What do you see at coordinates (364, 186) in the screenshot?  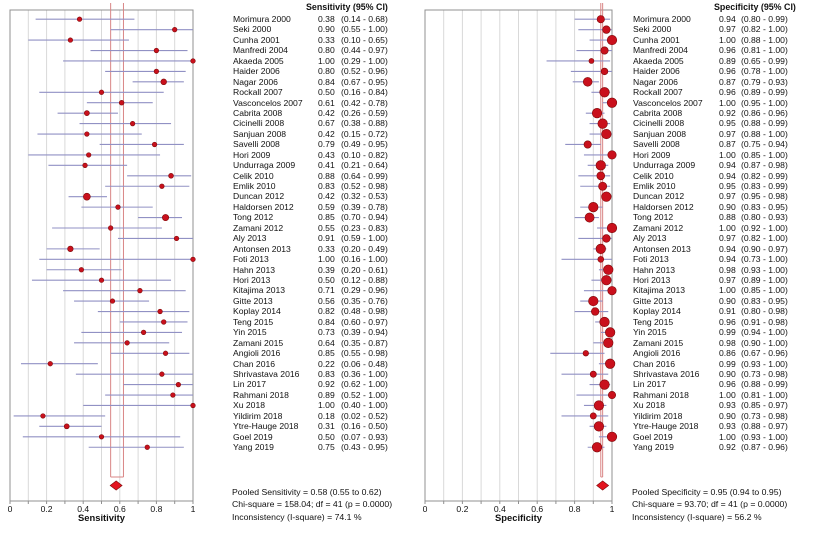 I see `study-ci: (0.52 - 0.98)` at bounding box center [364, 186].